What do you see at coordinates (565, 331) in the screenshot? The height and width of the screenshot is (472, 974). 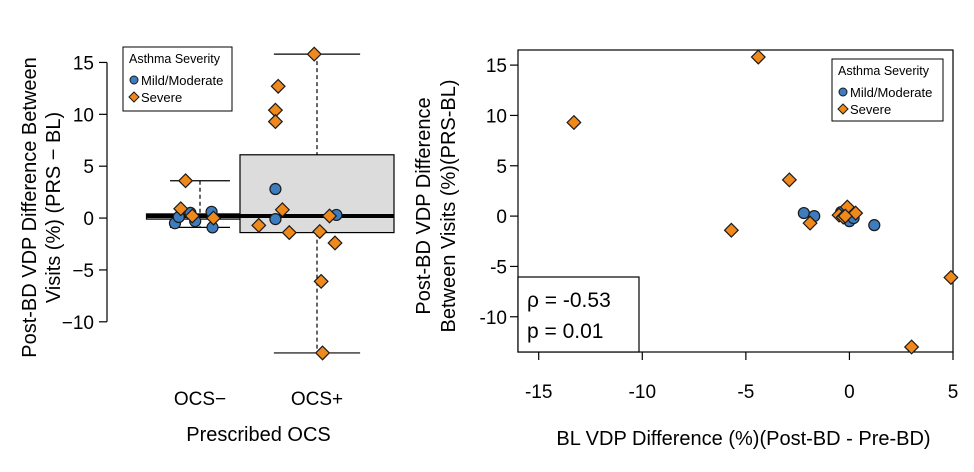 I see `stat-p: p = 0.01` at bounding box center [565, 331].